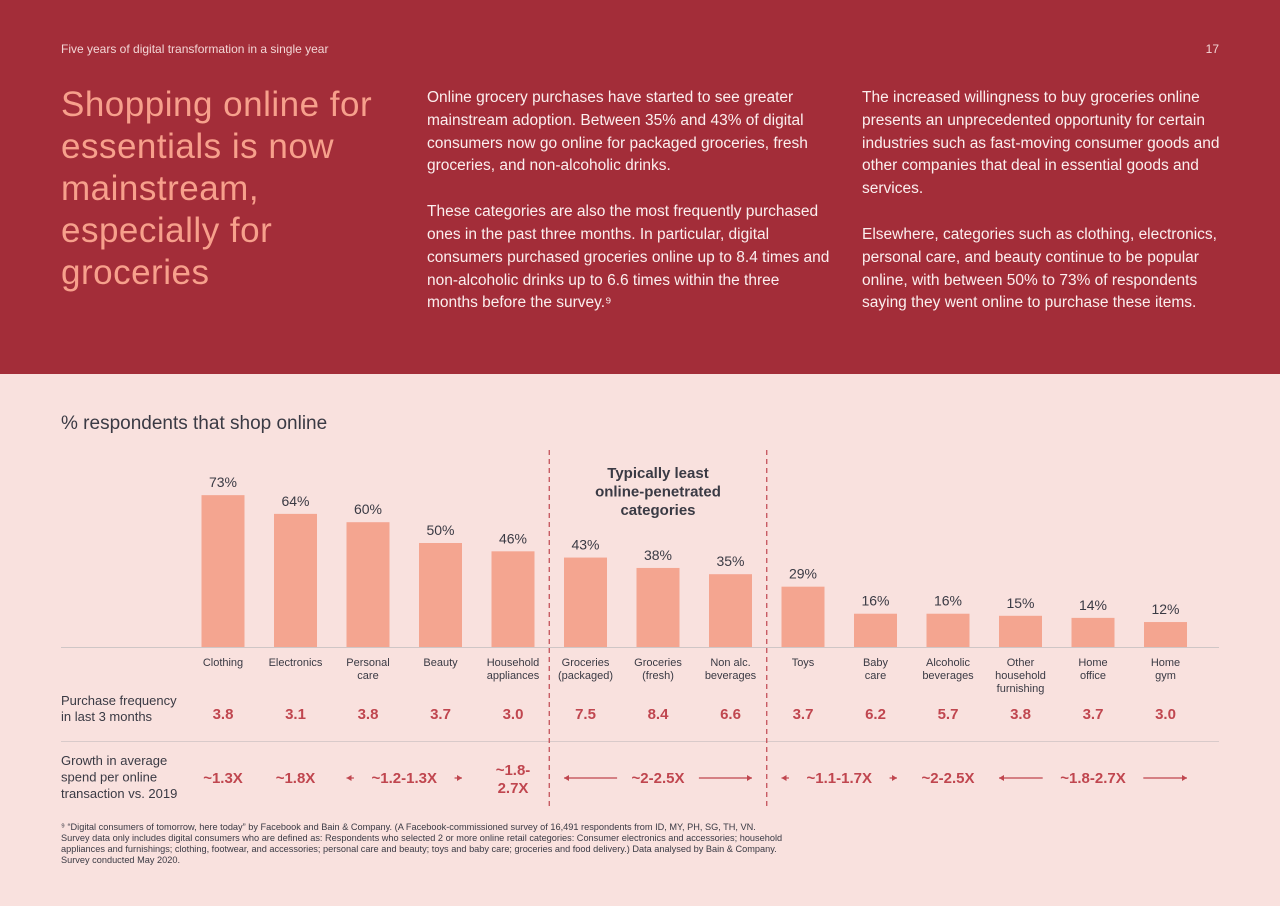  Describe the element at coordinates (367, 663) in the screenshot. I see `category-label: Personal` at that location.